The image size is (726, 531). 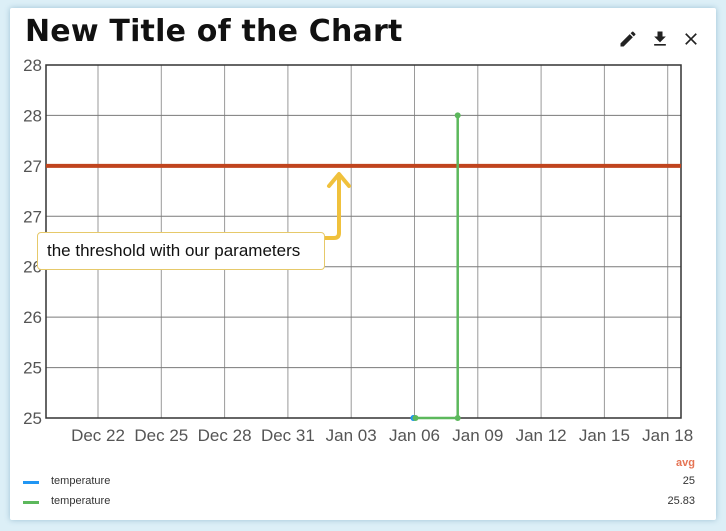 I want to click on threshold-annotation: the threshold with our parameters, so click(x=181, y=251).